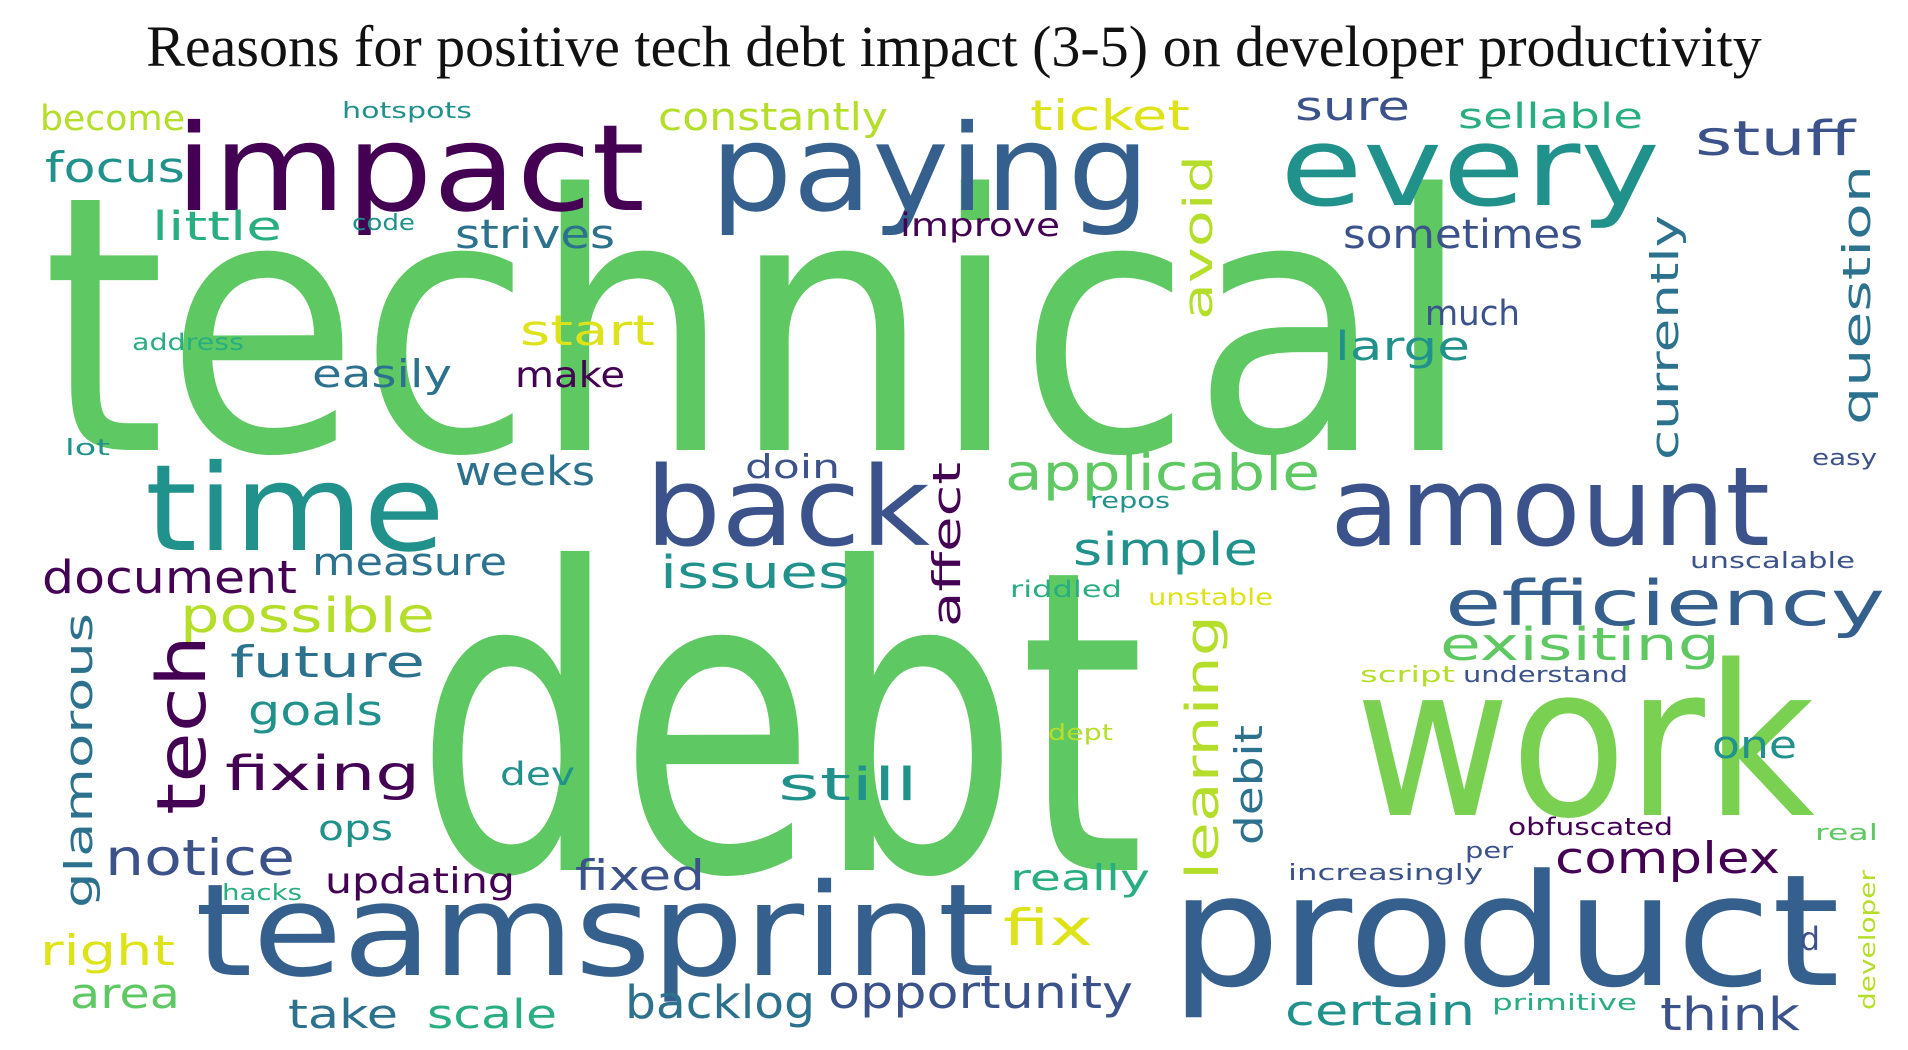 Image resolution: width=1908 pixels, height=1050 pixels. I want to click on word-affect: affect, so click(947, 544).